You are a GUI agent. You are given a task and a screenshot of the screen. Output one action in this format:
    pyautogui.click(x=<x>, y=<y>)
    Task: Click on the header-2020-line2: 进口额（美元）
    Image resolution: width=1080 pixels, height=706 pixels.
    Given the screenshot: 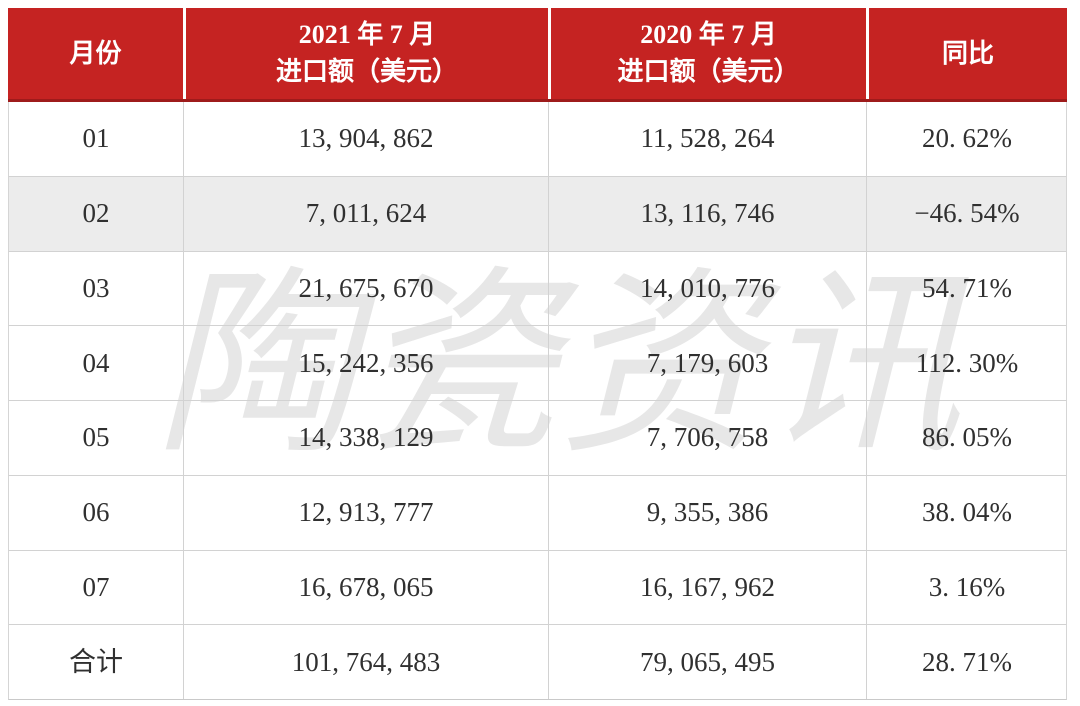 What is the action you would take?
    pyautogui.click(x=708, y=71)
    